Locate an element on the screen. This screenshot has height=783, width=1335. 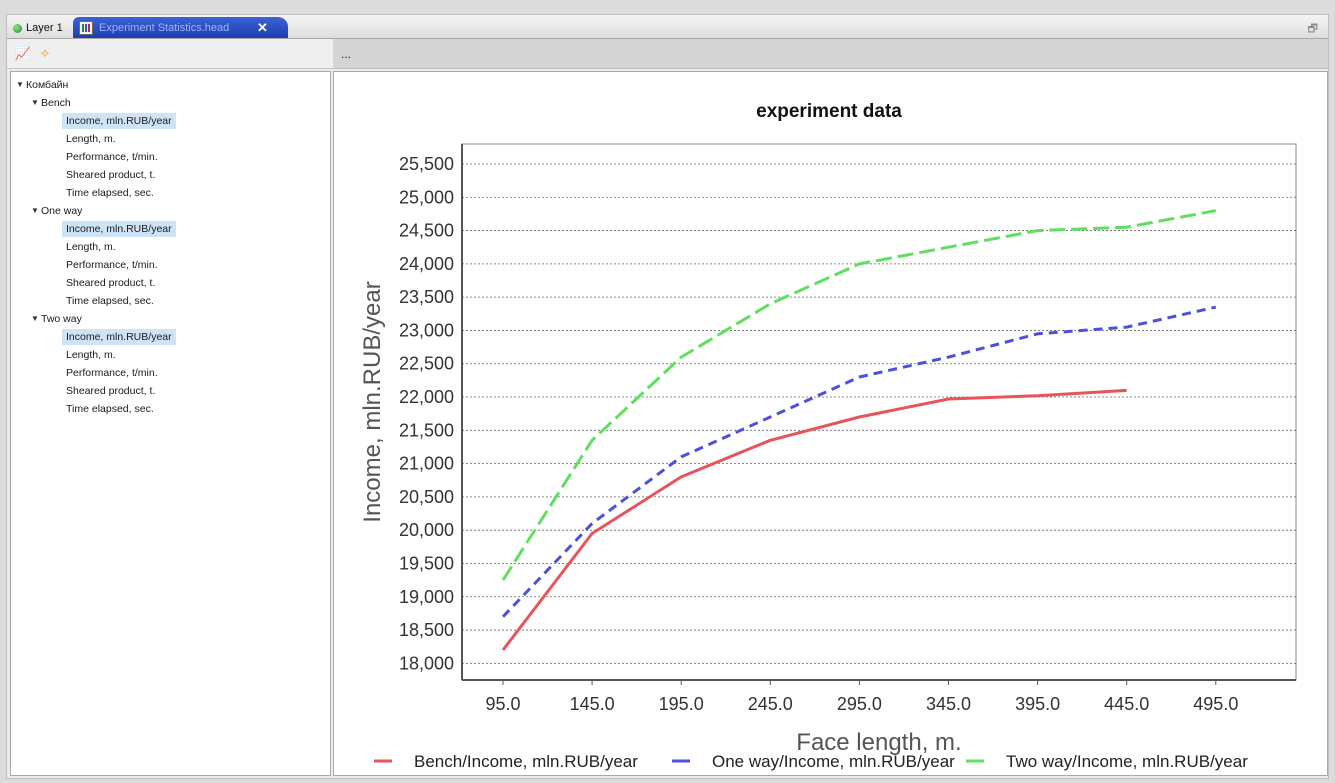
tree-node-group: ▼ Bench is located at coordinates (51, 103).